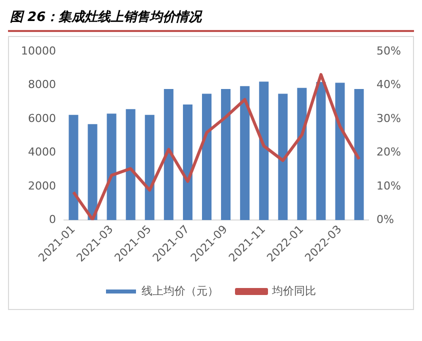  I want to click on y2-tick-label: 10%, so click(389, 185).